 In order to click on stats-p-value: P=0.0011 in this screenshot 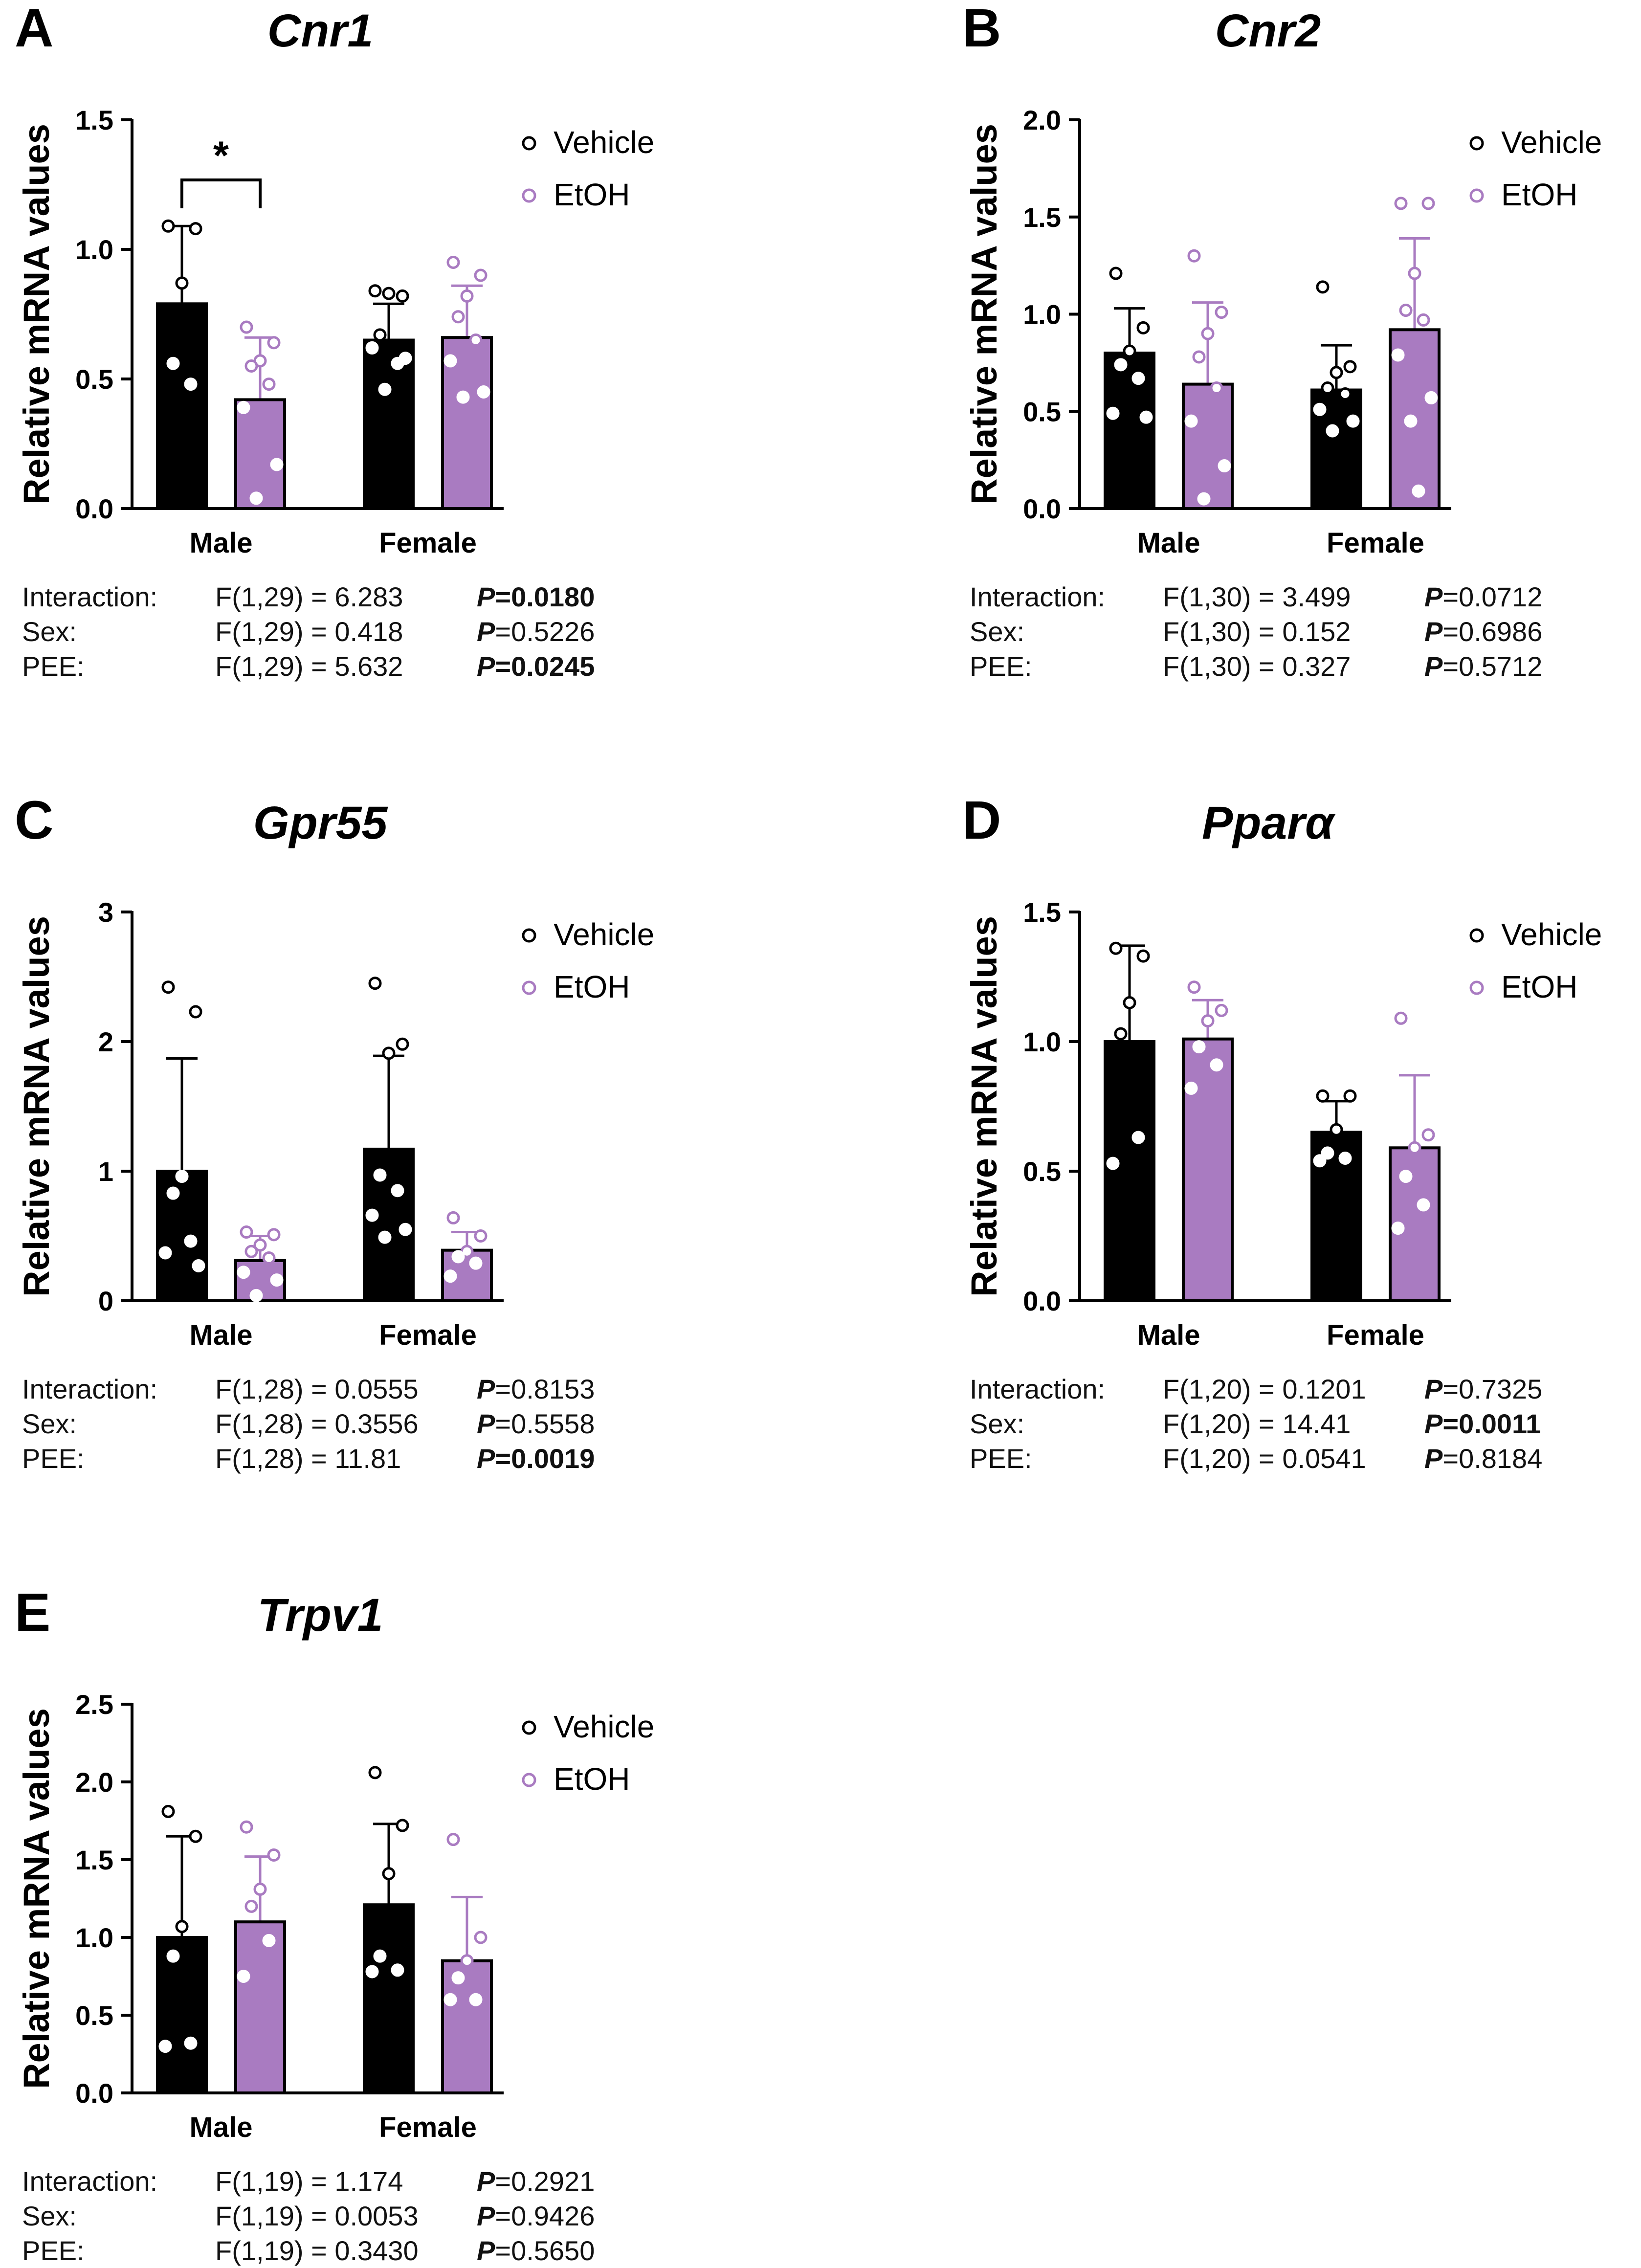, I will do `click(1482, 1424)`.